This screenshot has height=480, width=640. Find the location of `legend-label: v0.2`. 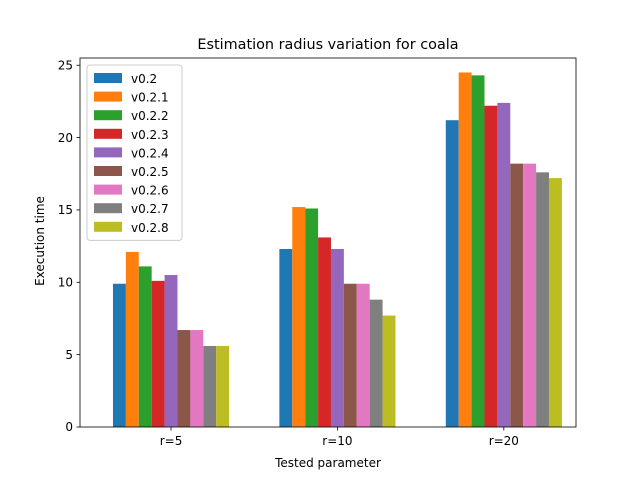

legend-label: v0.2 is located at coordinates (144, 79).